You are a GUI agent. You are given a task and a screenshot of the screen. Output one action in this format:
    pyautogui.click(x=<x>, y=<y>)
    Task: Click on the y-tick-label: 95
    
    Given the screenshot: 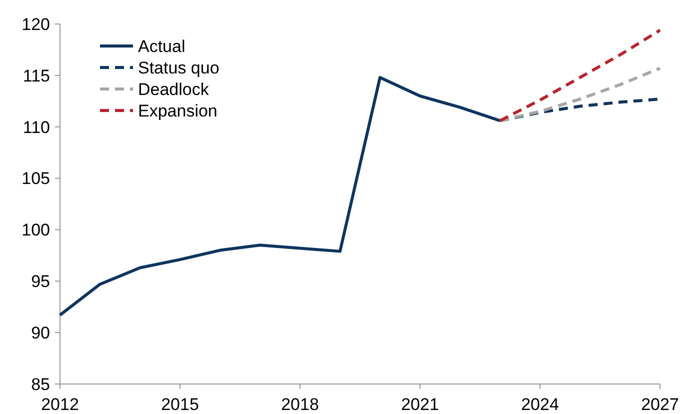 What is the action you would take?
    pyautogui.click(x=40, y=282)
    